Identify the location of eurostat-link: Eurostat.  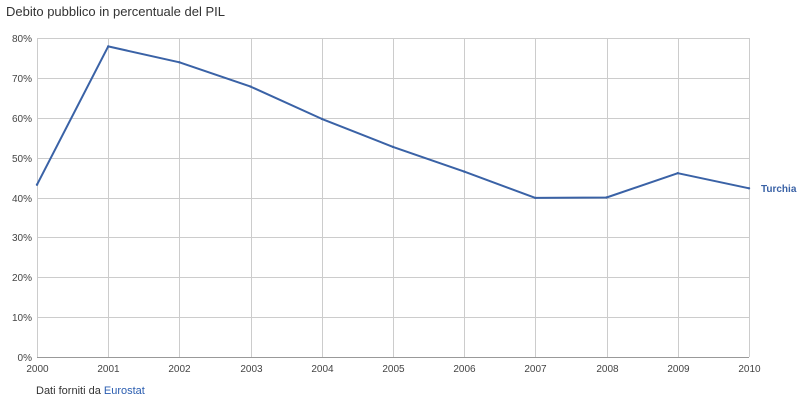
(124, 391).